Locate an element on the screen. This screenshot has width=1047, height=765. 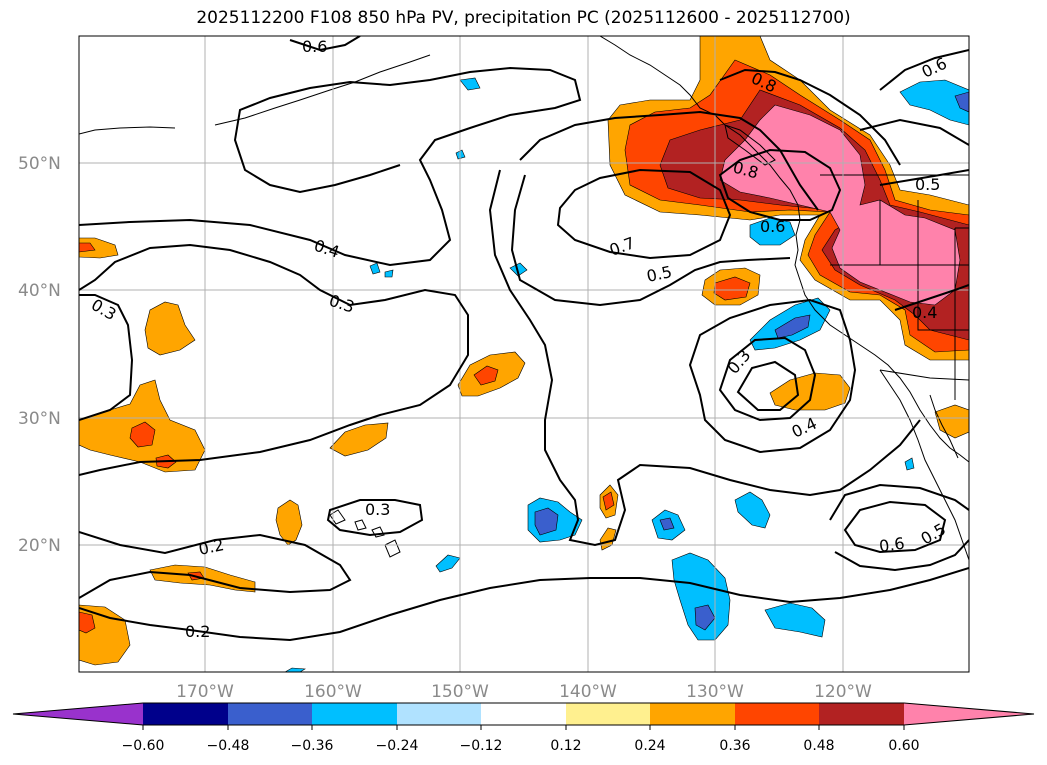
contour-0-4-main is located at coordinates (330, 166).